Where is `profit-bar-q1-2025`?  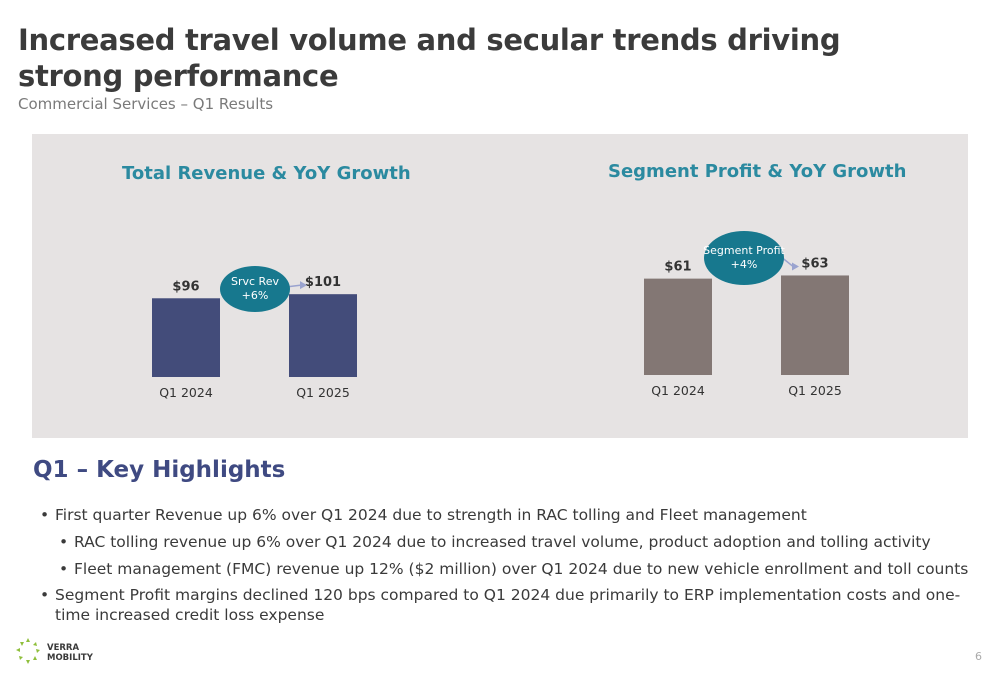
profit-bar-q1-2025 is located at coordinates (815, 325).